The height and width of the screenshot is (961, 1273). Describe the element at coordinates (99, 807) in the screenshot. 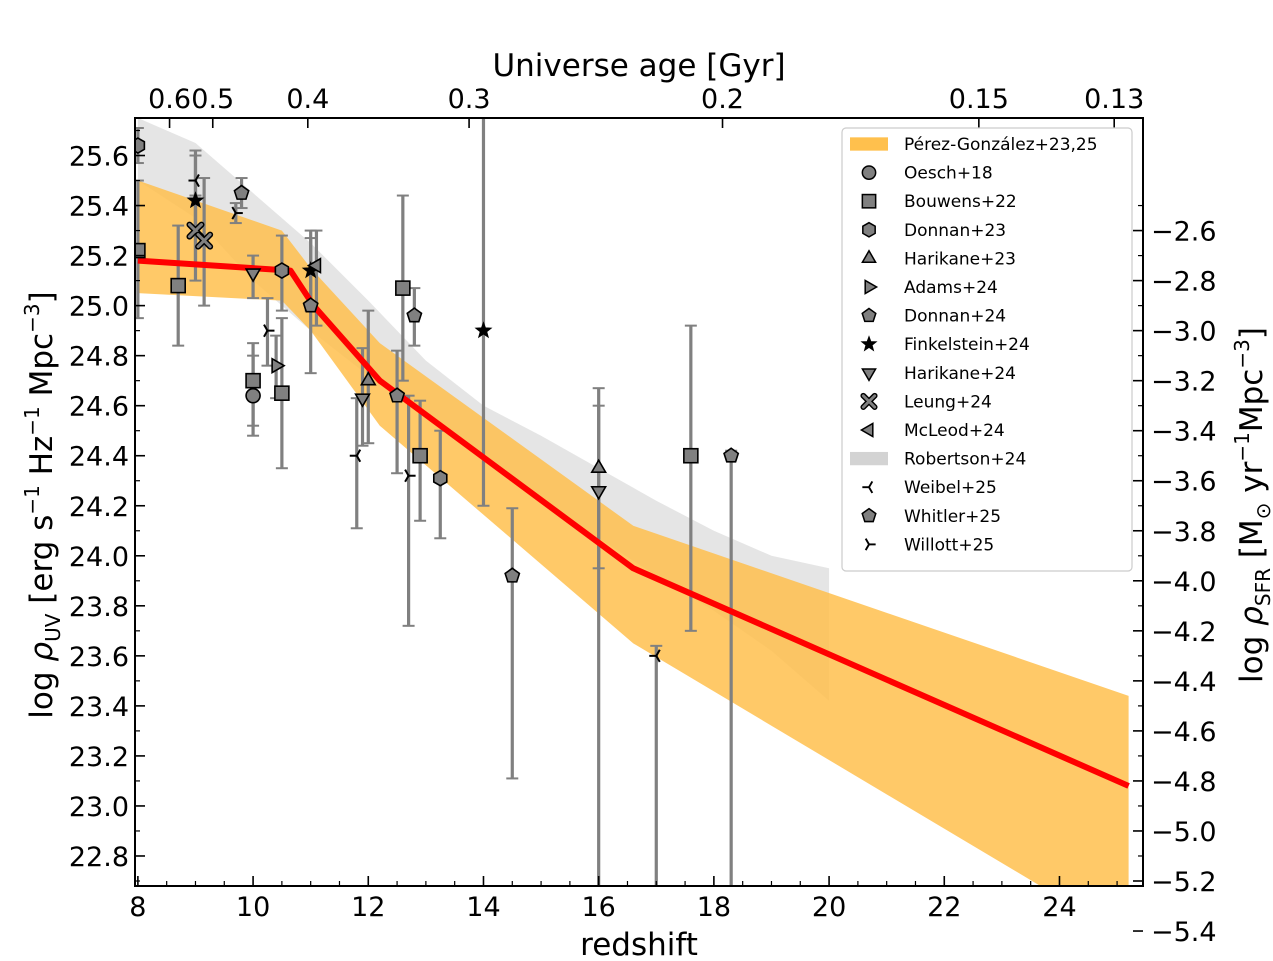

I see `y-left-tick-label-1: 23.0` at that location.